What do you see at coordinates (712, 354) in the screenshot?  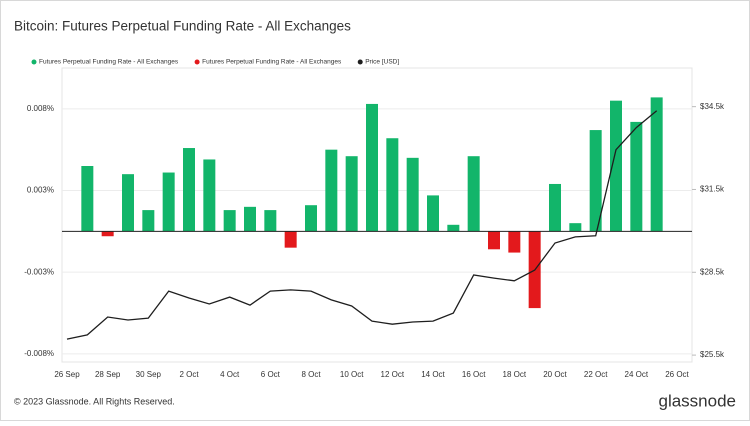 I see `y2-tick-label: $25.5k` at bounding box center [712, 354].